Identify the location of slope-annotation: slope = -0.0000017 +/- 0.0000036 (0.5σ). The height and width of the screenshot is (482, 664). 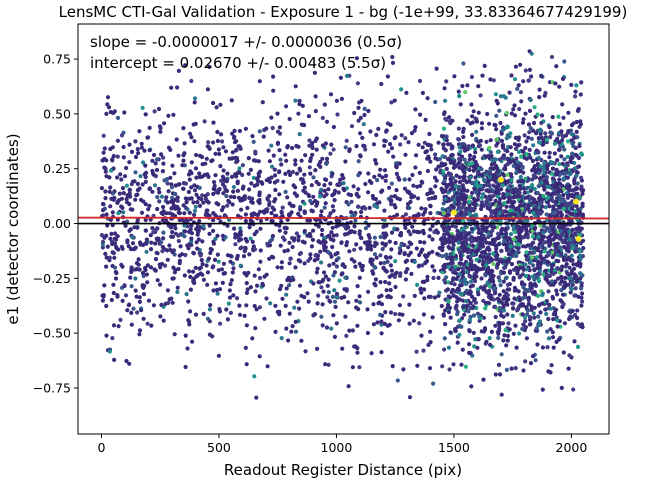
(246, 42).